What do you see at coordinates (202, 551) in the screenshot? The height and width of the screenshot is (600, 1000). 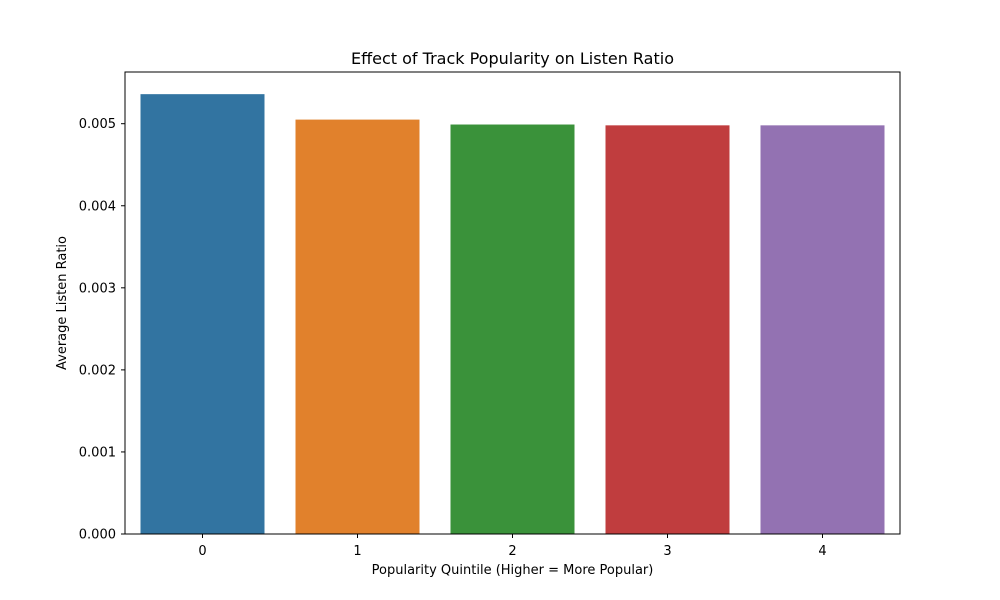 I see `x-tick-label: 0` at bounding box center [202, 551].